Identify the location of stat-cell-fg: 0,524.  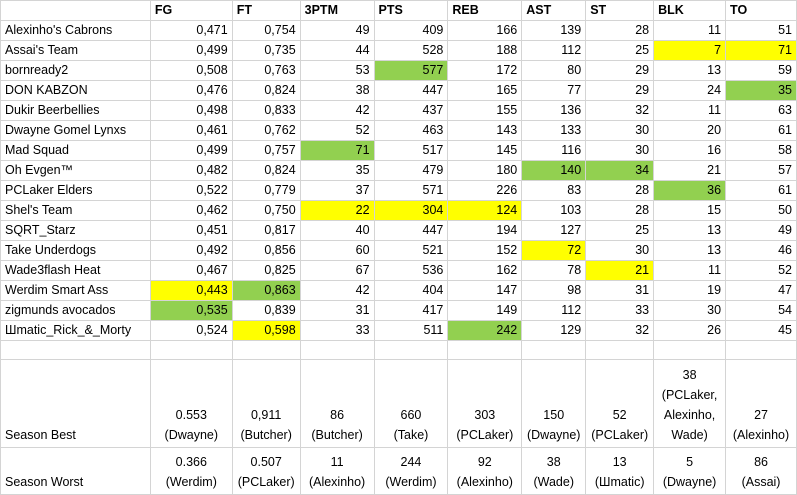
(191, 330).